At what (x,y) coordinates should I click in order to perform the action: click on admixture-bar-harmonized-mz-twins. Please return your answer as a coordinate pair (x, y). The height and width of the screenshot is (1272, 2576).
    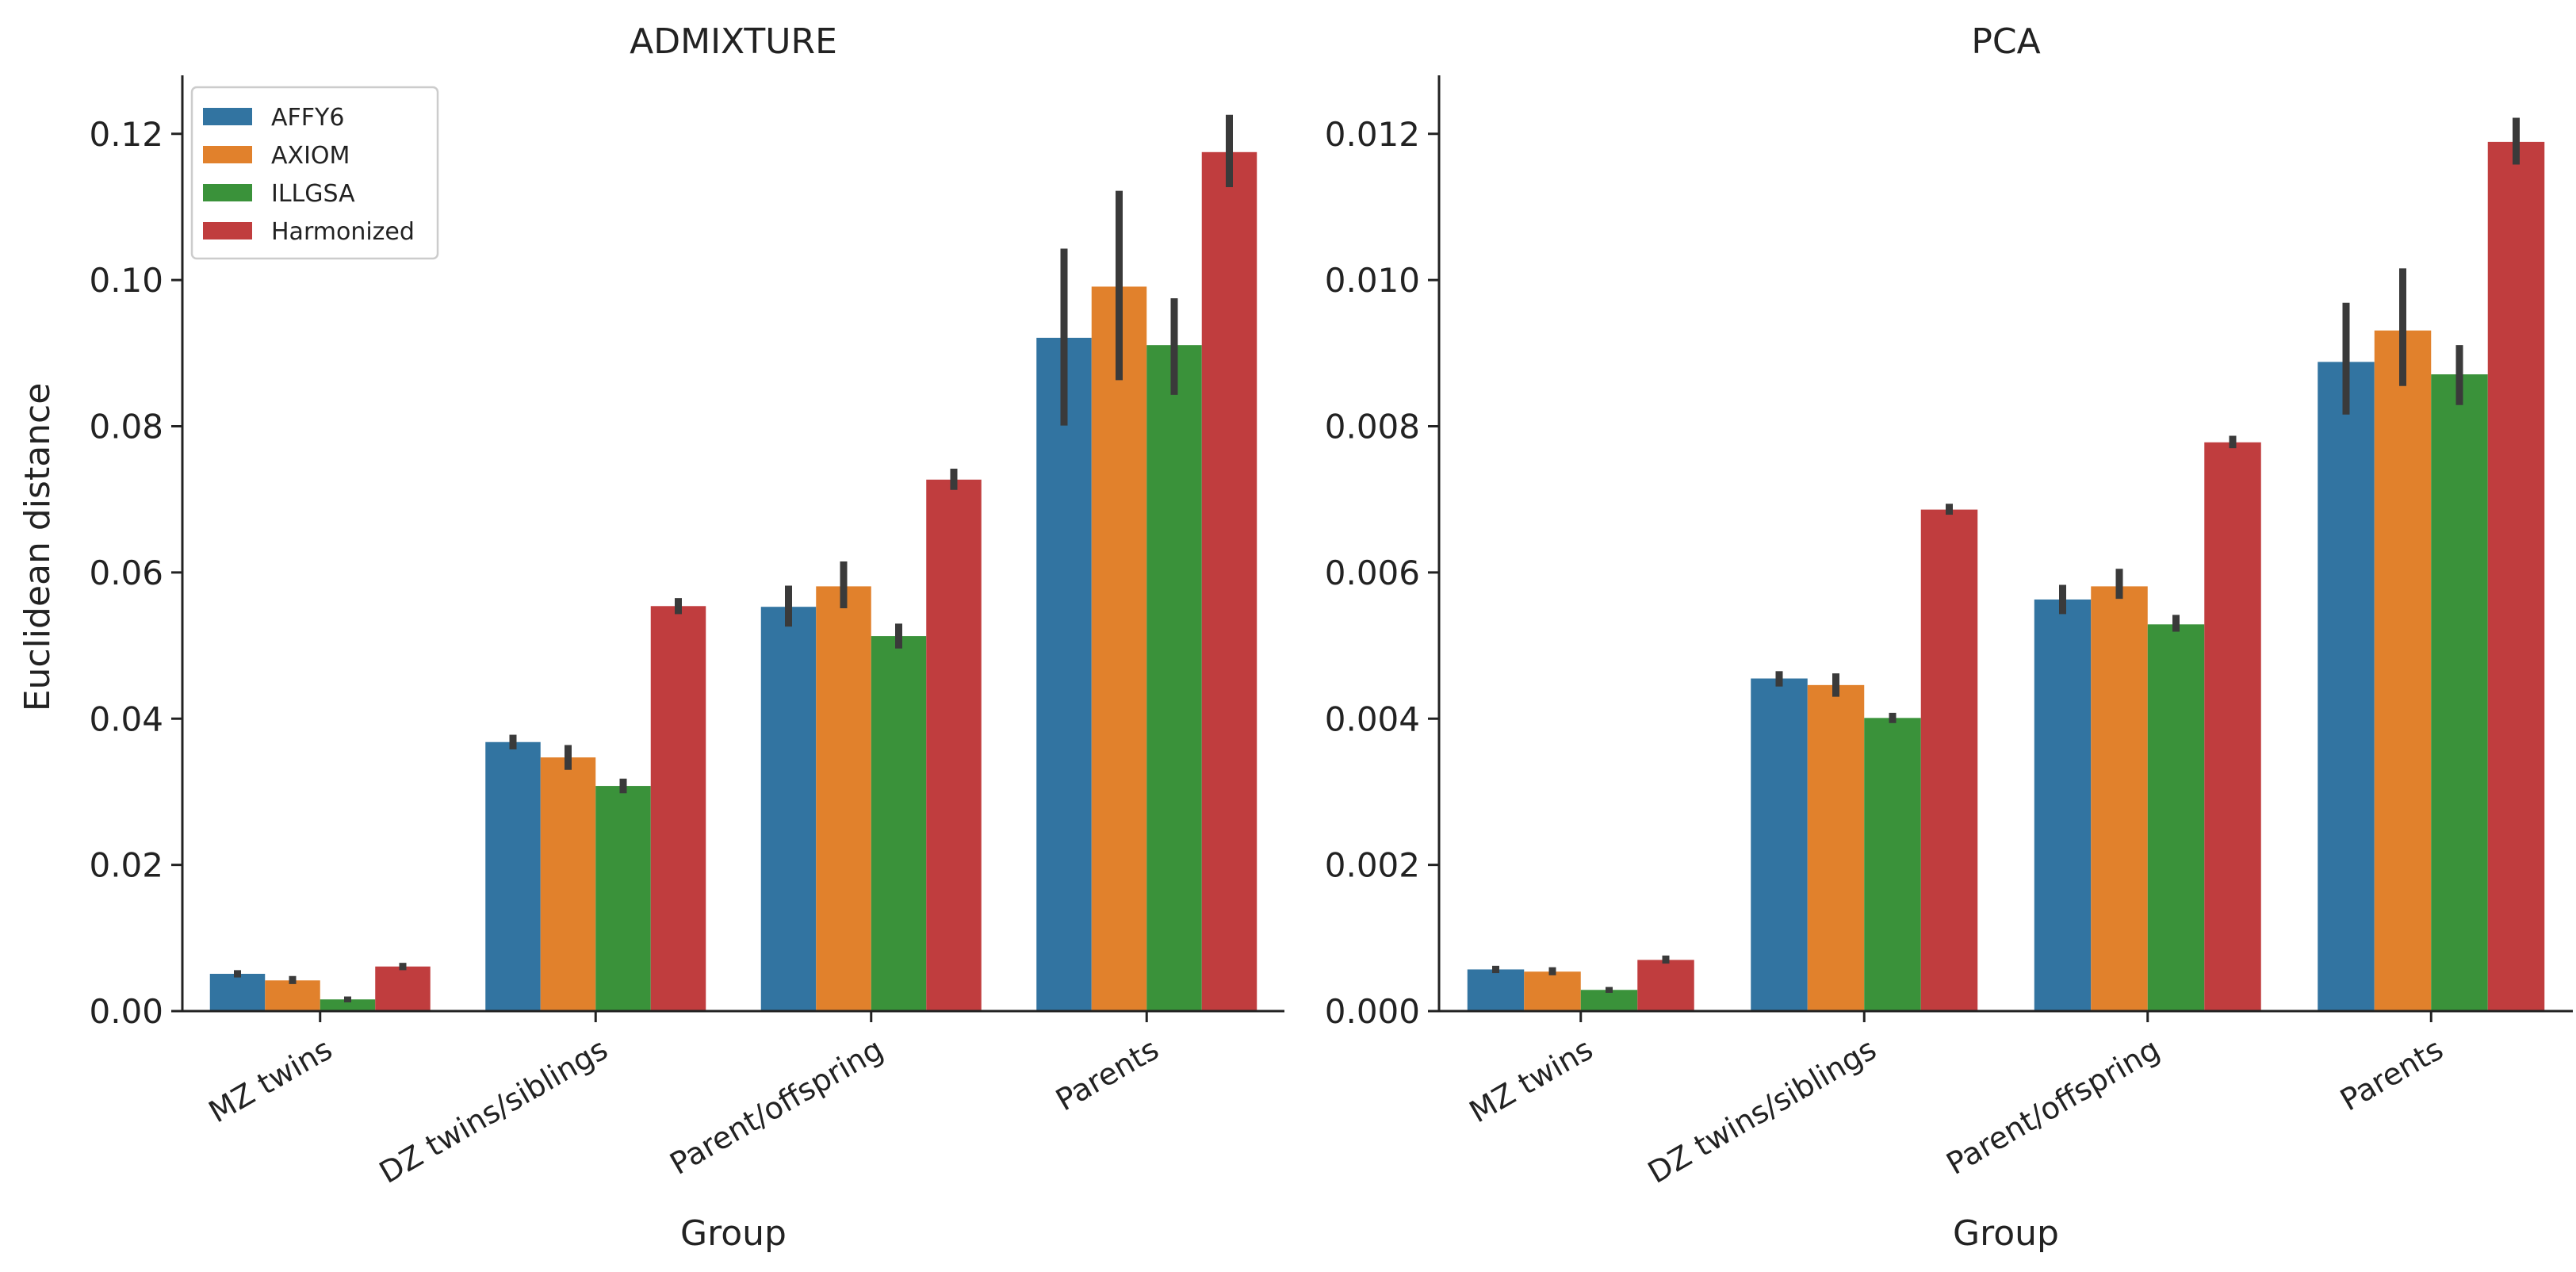
    Looking at the image, I should click on (403, 988).